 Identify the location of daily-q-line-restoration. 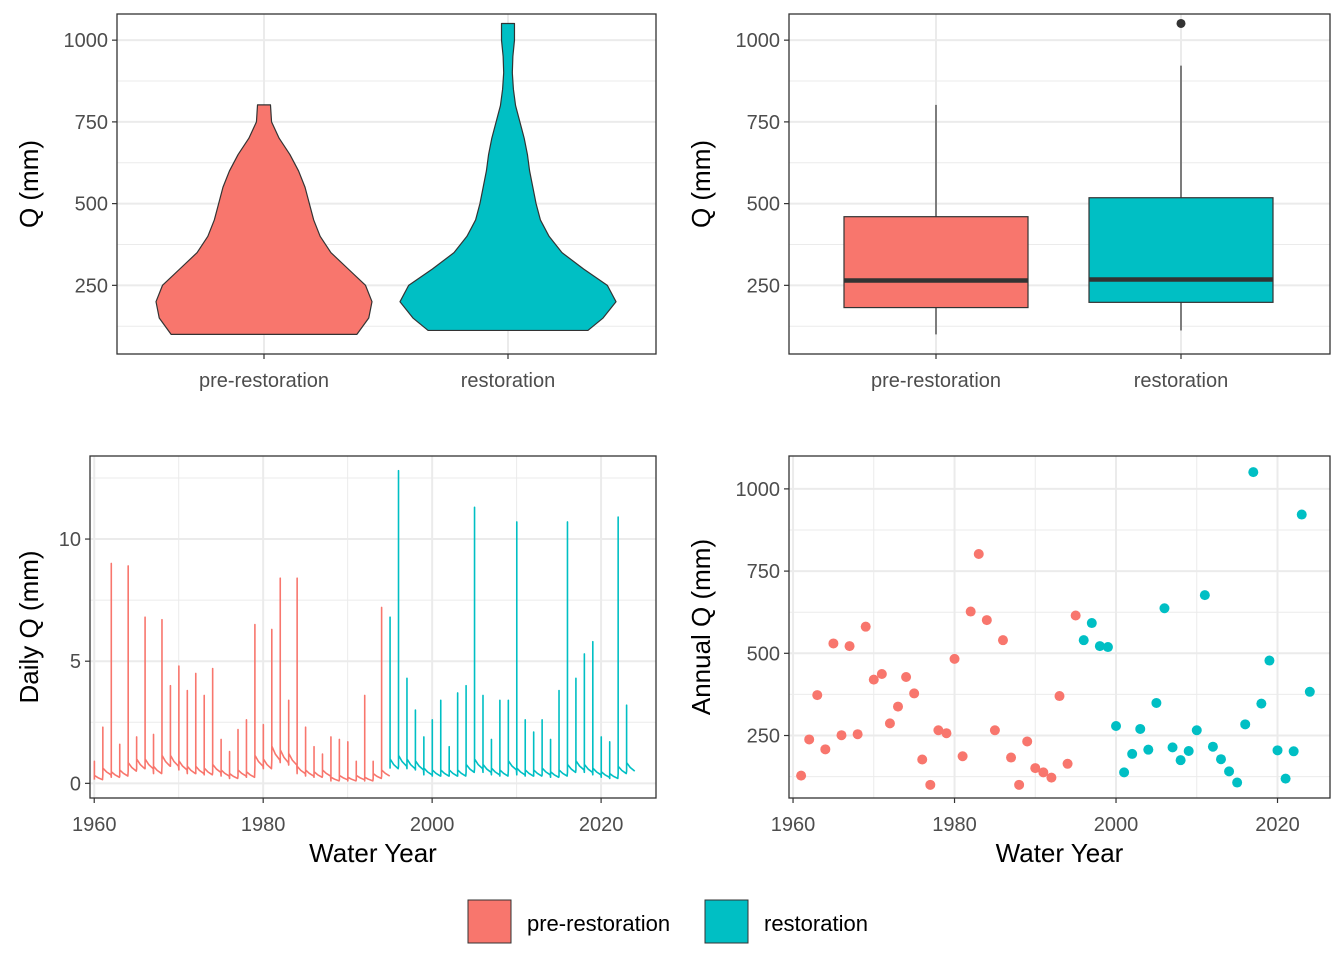
(512, 624).